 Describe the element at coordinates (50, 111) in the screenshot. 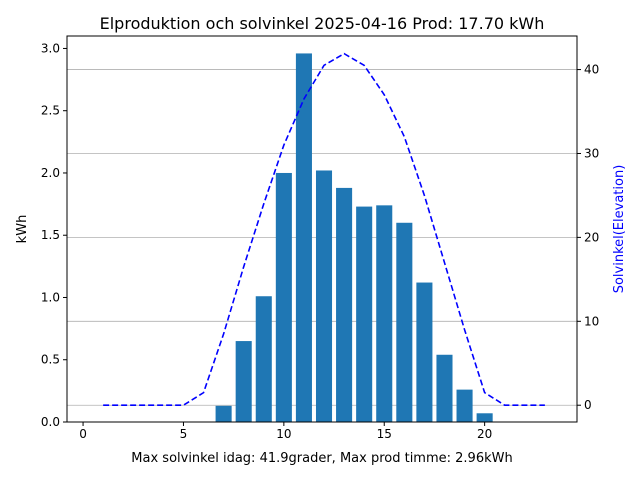

I see `y-tick-label-5: 2.5` at that location.